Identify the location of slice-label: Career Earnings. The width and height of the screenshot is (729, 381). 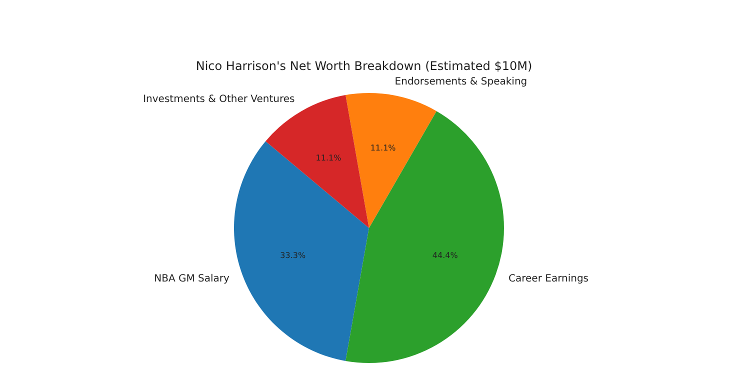
(548, 278).